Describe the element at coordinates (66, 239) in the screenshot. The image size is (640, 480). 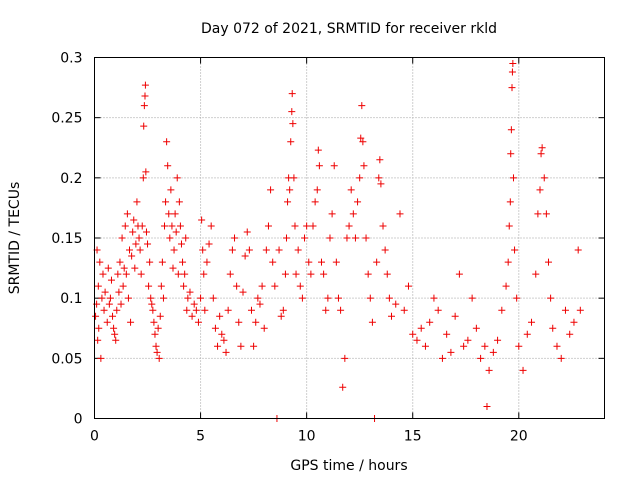
I see `y-tick-label: 0.15` at that location.